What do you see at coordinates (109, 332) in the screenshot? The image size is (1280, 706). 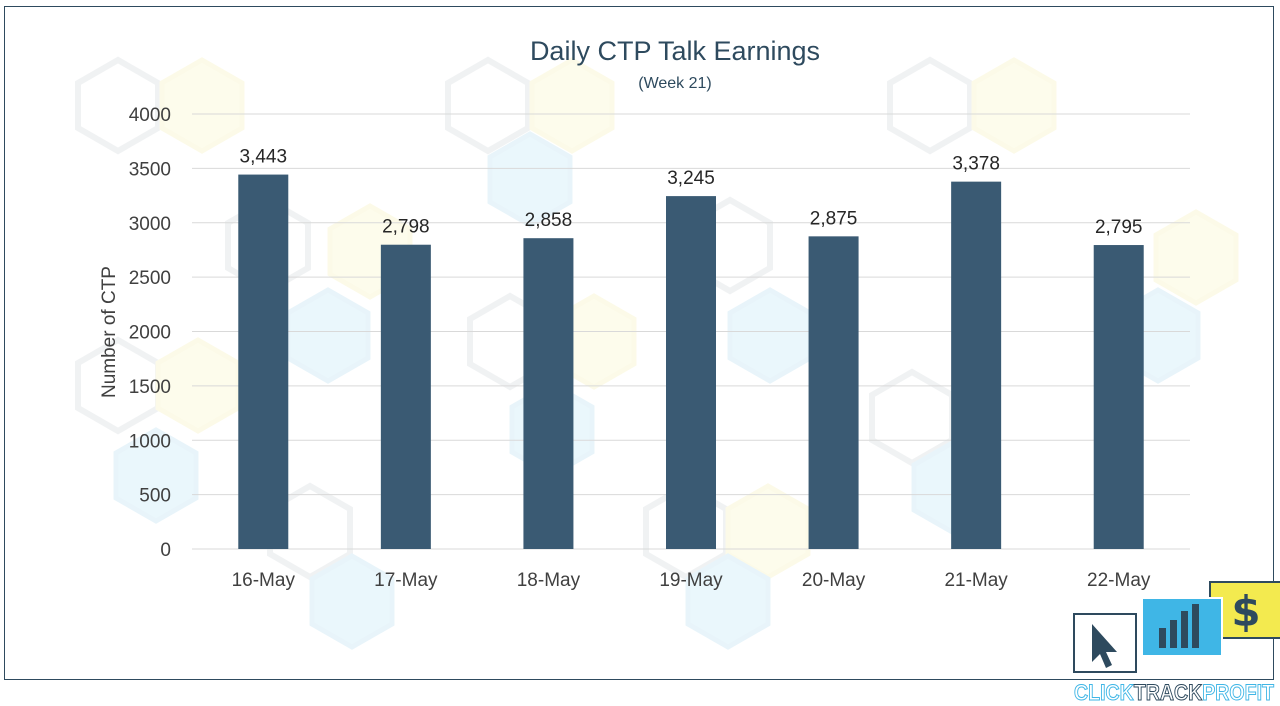 I see `y-axis-title: Number of CTP` at bounding box center [109, 332].